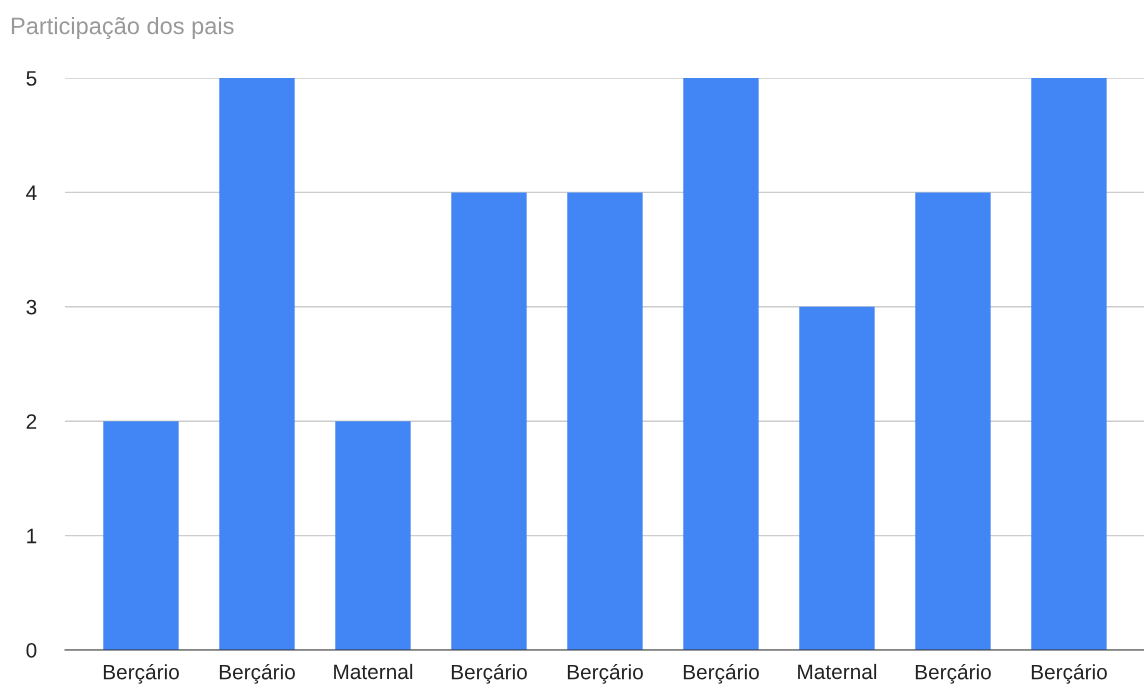 The height and width of the screenshot is (685, 1144). What do you see at coordinates (31, 421) in the screenshot?
I see `y-tick-label: 2` at bounding box center [31, 421].